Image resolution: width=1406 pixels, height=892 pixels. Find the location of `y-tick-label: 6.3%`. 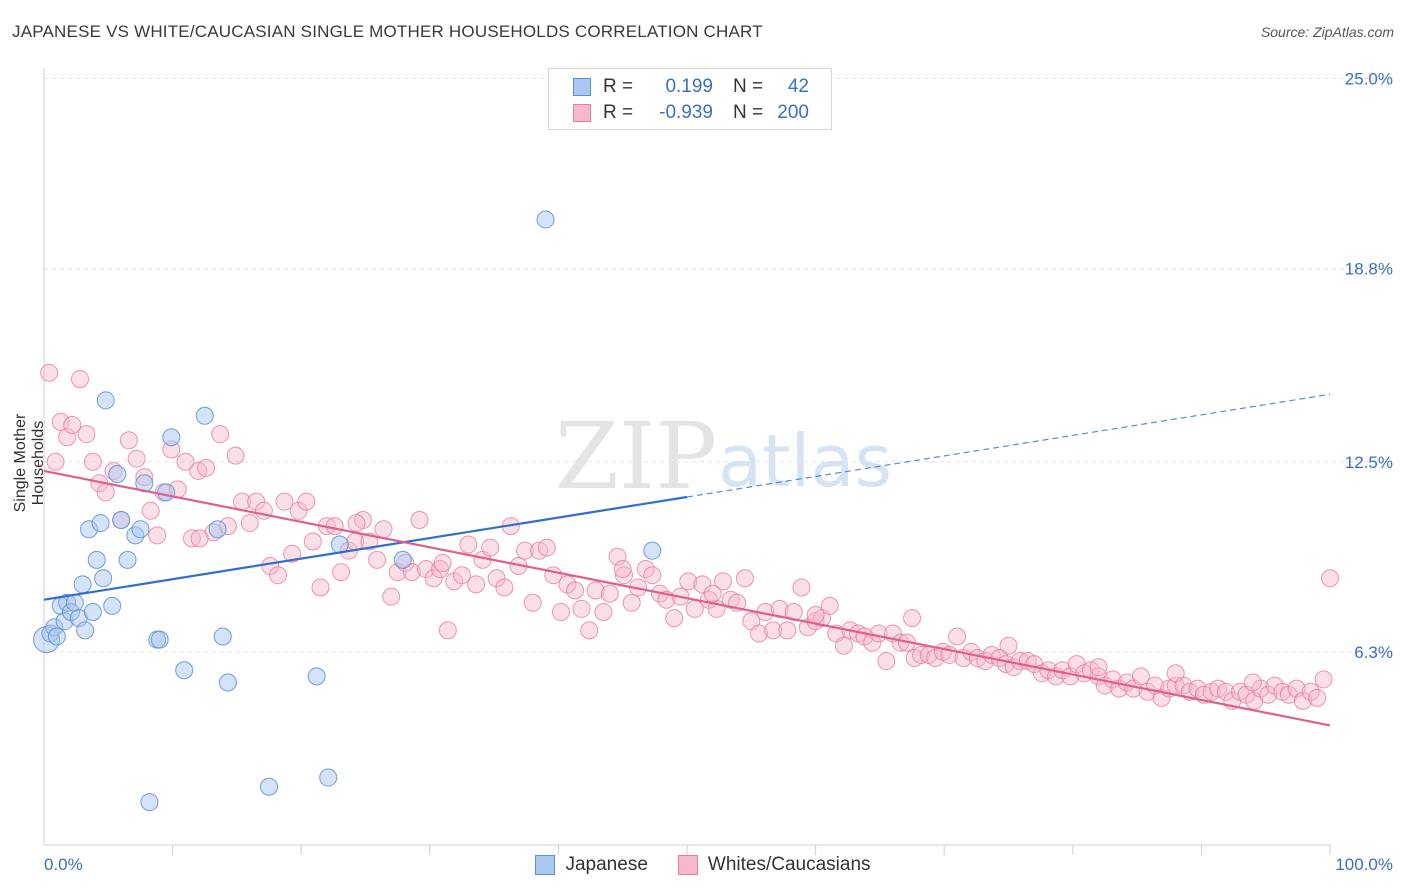

y-tick-label: 6.3% is located at coordinates (1373, 652).